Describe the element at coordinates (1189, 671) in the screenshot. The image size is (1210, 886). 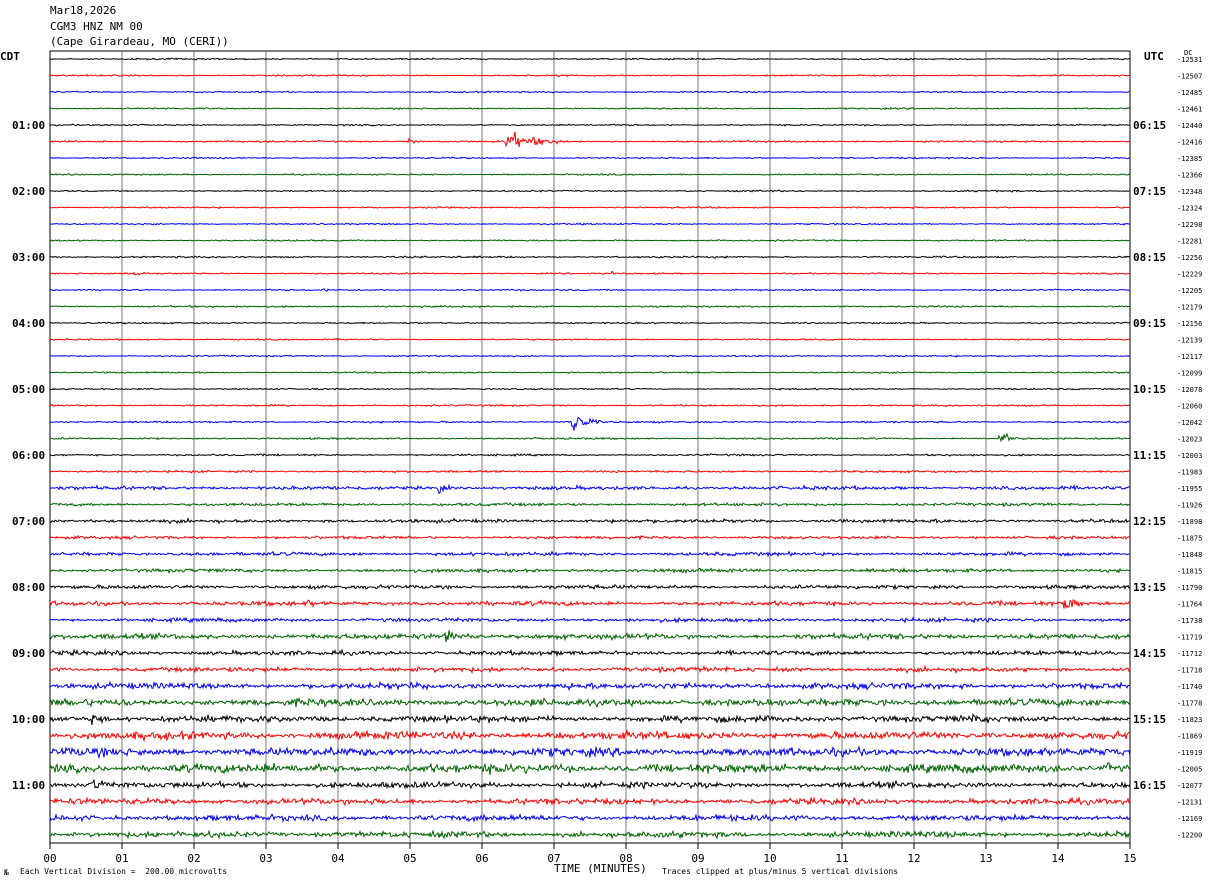
I see `dc-offset-label: -11718` at that location.